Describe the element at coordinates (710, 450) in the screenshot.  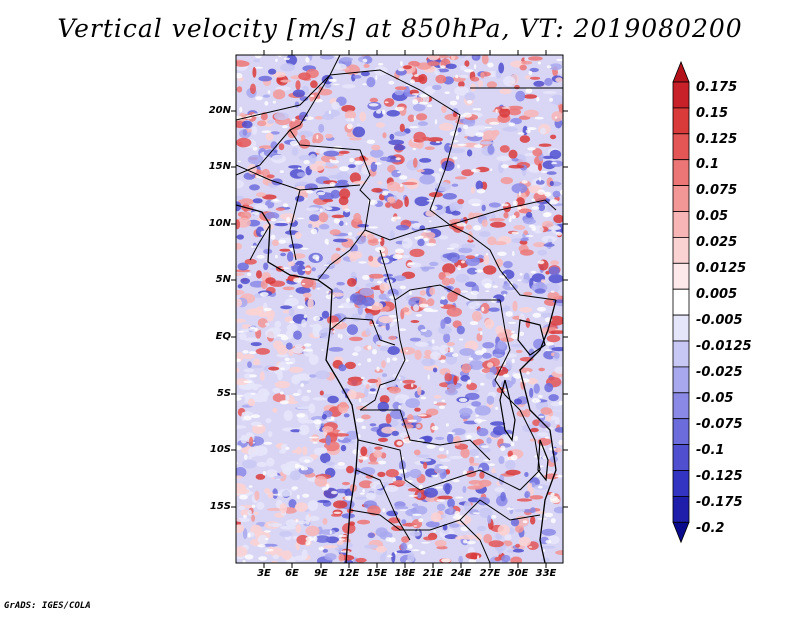
I see `colorbar-label: -0.1` at that location.